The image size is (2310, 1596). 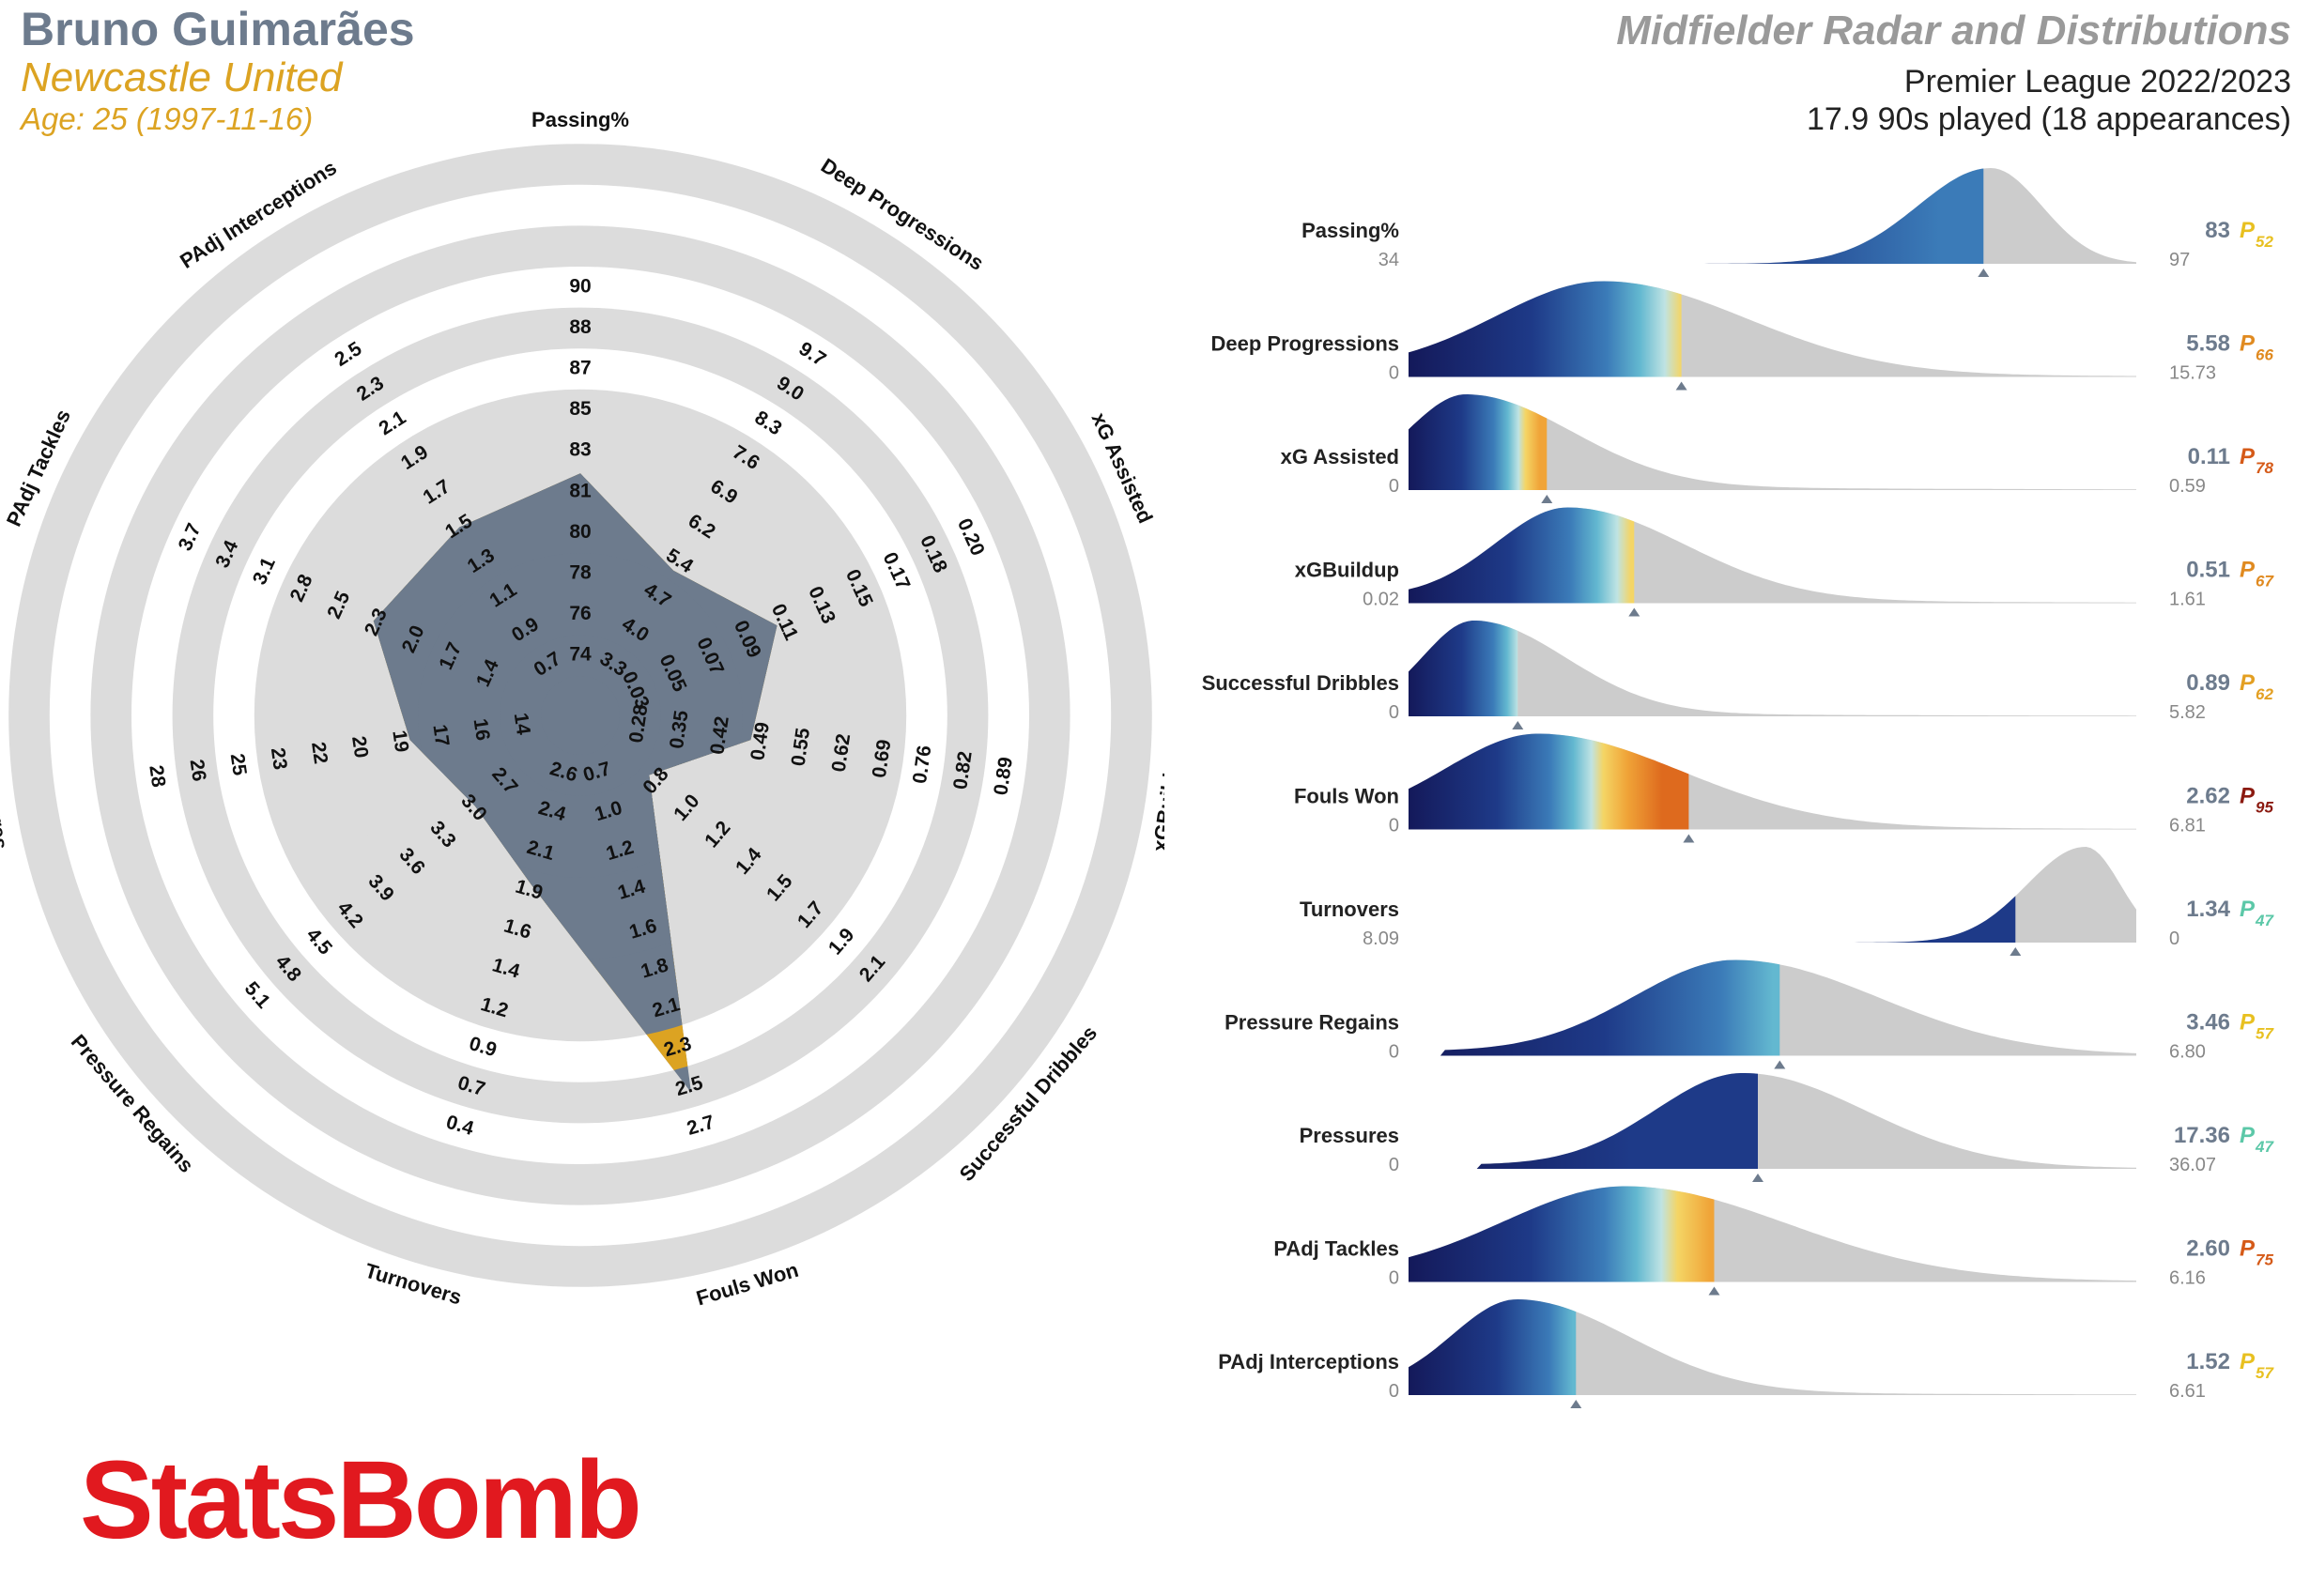 I want to click on distribution-row: Fouls Won 0 6.81 2.62 P 95, so click(x=1783, y=788).